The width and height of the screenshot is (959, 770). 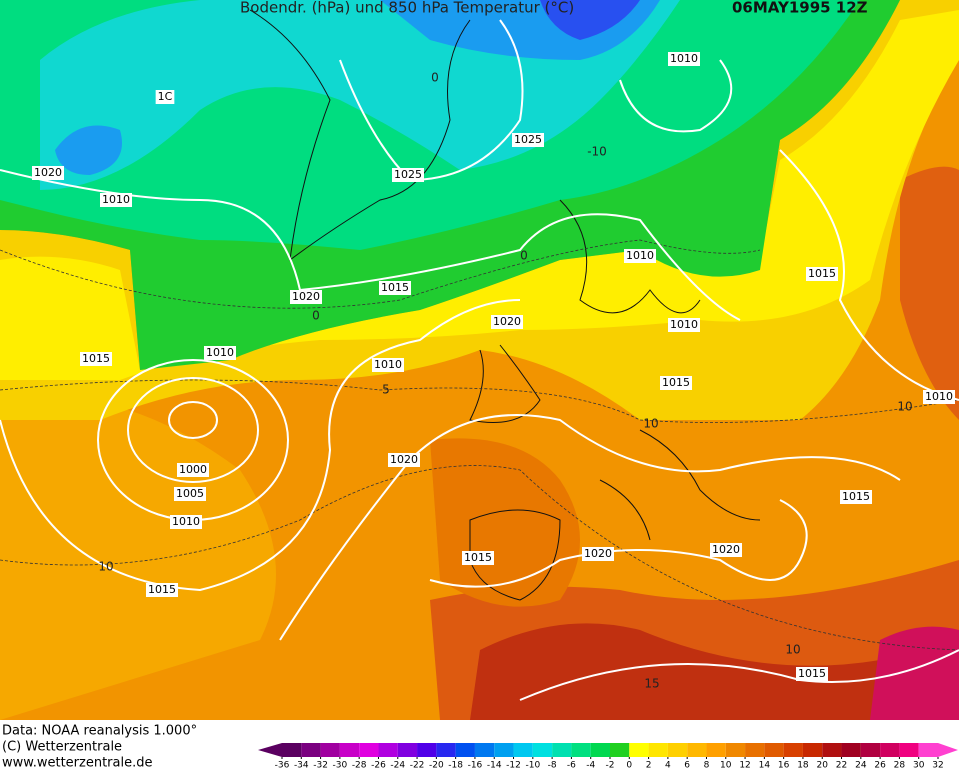 What do you see at coordinates (571, 765) in the screenshot?
I see `colorbar-tick-label: -6` at bounding box center [571, 765].